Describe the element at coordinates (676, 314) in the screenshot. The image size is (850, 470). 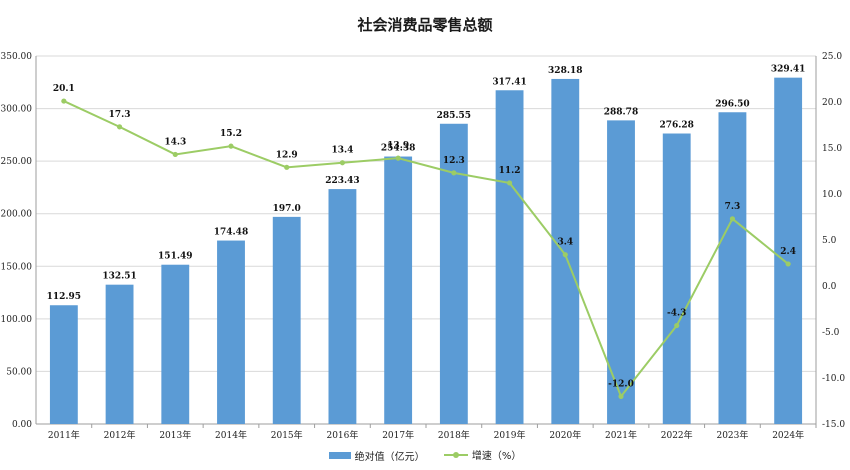
I see `line-data-label: -4.3` at that location.